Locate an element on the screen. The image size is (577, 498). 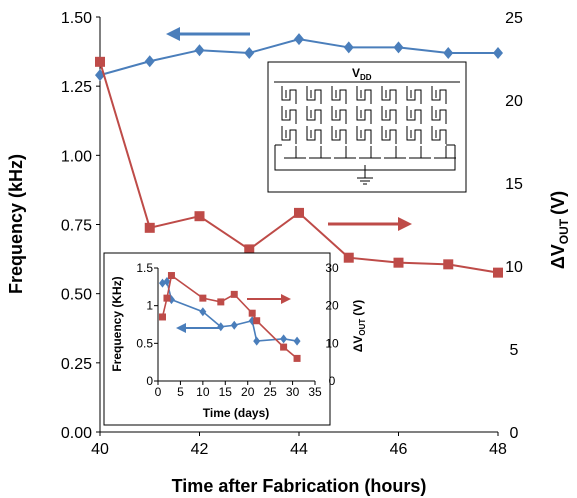
main-y-tick-label: 1.25 is located at coordinates (76, 87).